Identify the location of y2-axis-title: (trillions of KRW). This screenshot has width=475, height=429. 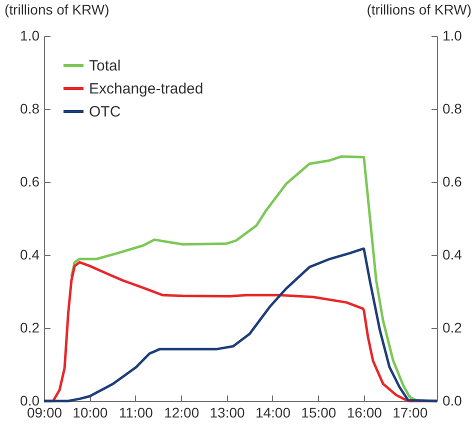
(419, 10).